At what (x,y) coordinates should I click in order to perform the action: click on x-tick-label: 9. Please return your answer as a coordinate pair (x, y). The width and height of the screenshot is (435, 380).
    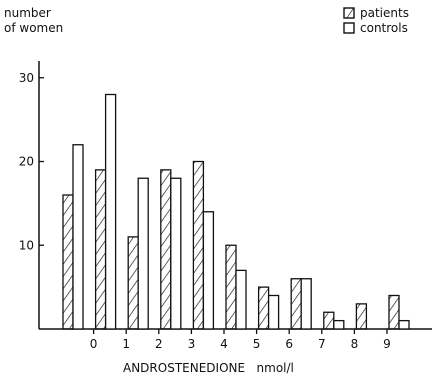
    Looking at the image, I should click on (387, 344).